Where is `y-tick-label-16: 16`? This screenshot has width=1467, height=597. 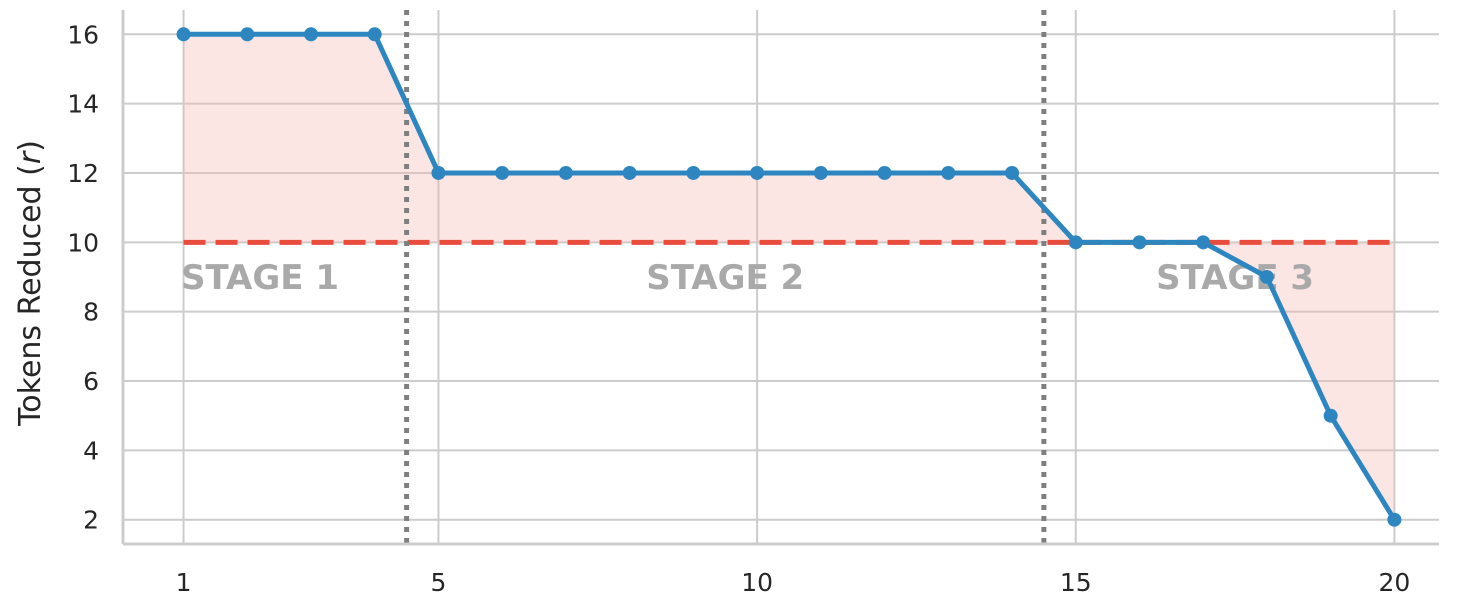 y-tick-label-16: 16 is located at coordinates (83, 34).